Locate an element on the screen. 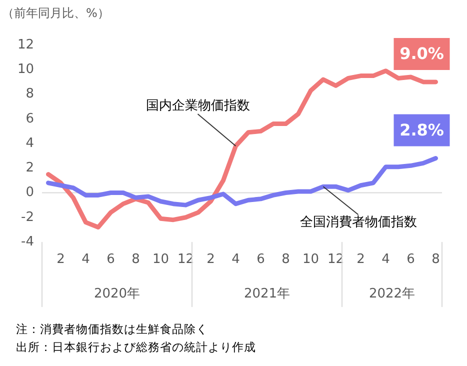  y-axis-title: （前年同月比、%） is located at coordinates (56, 13).